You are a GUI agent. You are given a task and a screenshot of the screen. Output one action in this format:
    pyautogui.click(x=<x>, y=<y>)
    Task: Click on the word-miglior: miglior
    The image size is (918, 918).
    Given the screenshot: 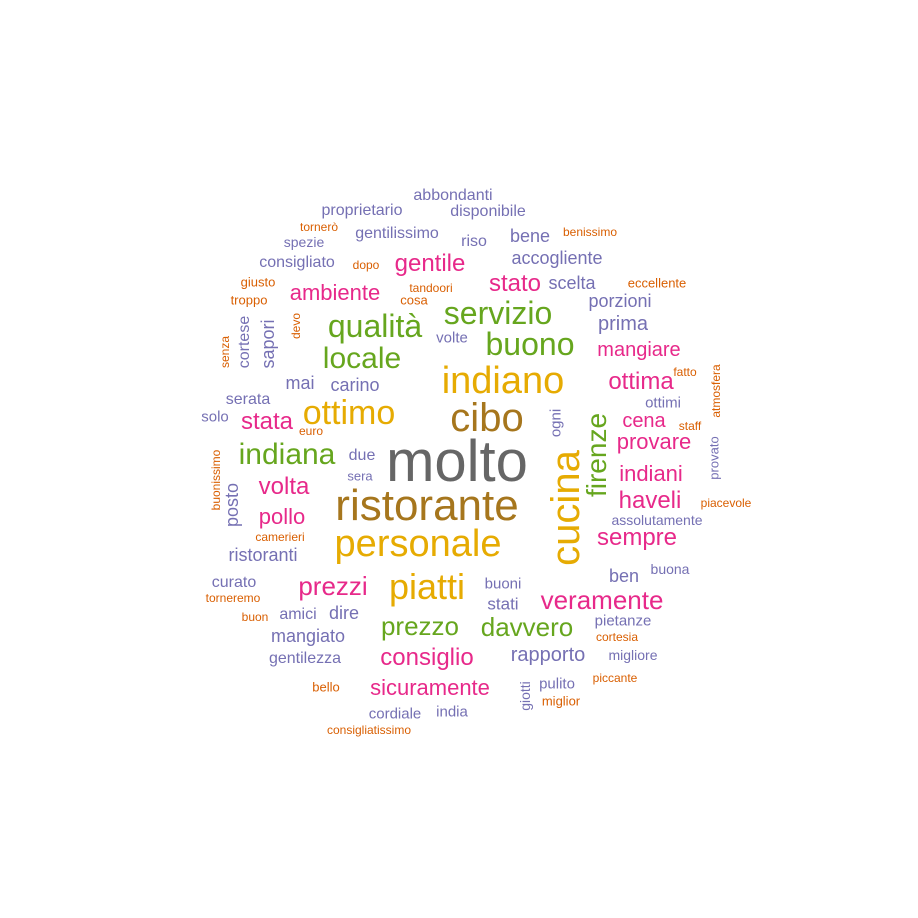 What is the action you would take?
    pyautogui.click(x=561, y=701)
    